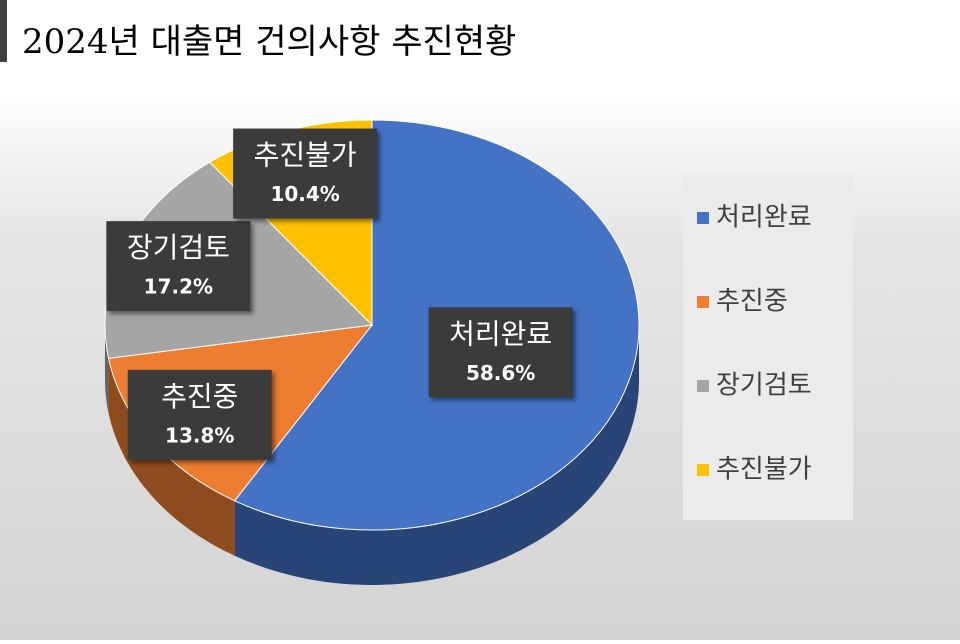 This screenshot has width=960, height=644. What do you see at coordinates (752, 302) in the screenshot?
I see `legend-label: 추진중` at bounding box center [752, 302].